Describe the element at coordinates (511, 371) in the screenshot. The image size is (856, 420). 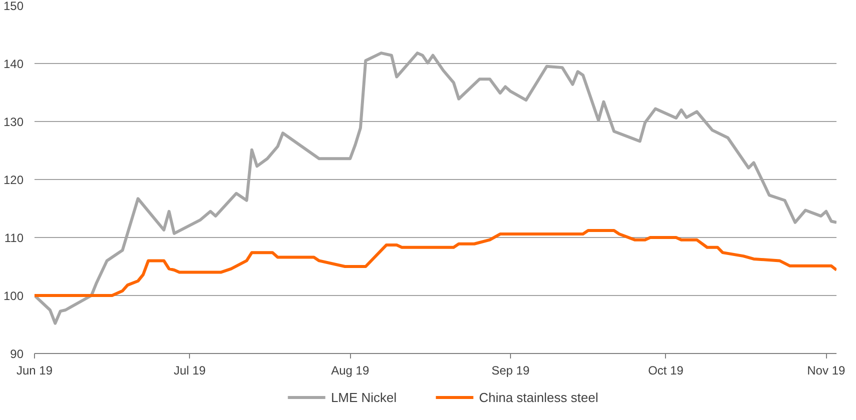
I see `x-tick-label: Sep 19` at that location.